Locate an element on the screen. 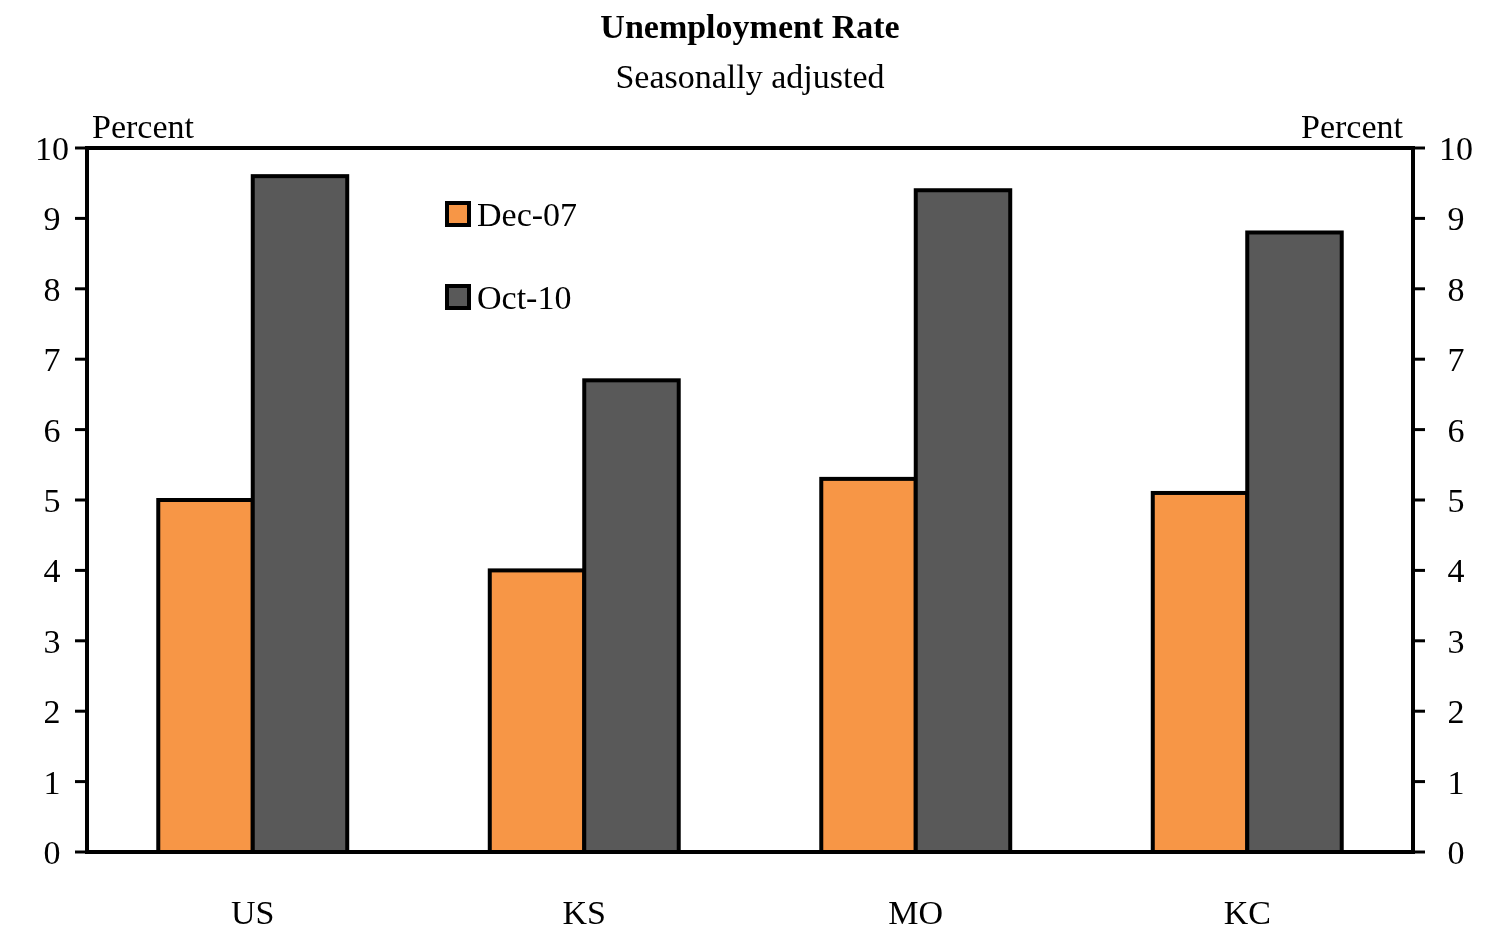 This screenshot has height=931, width=1489. y2-tick-label: 10 is located at coordinates (1456, 148).